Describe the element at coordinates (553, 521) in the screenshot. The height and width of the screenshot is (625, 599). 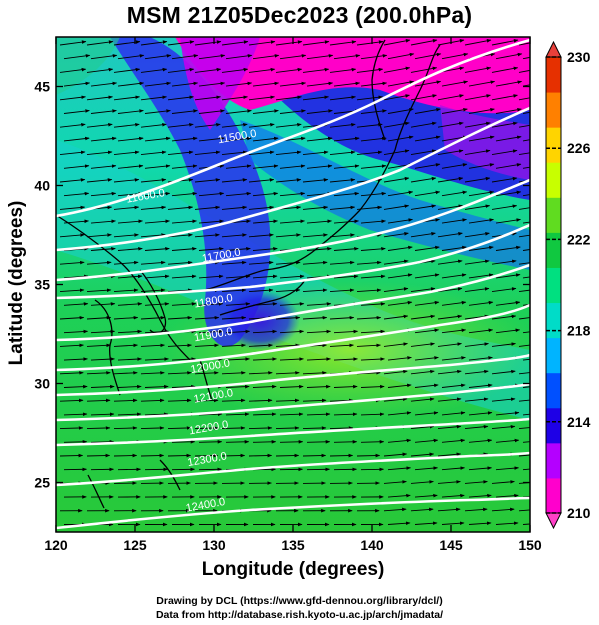
I see `colorbar-min-triangle` at that location.